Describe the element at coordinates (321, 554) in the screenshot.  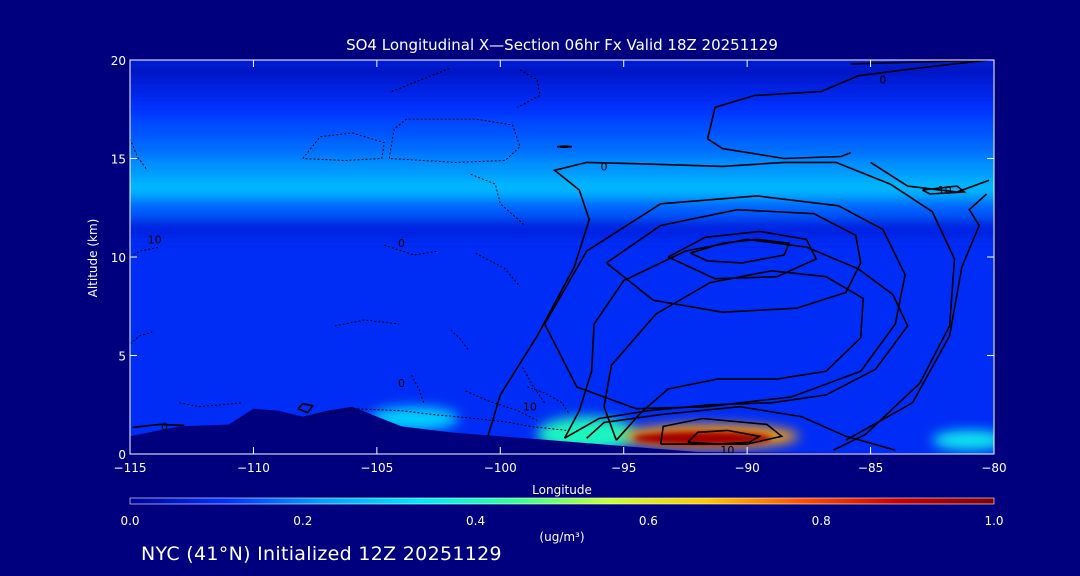
I see `footer-caption: NYC (41°N) Initialized 12Z 20251129` at that location.